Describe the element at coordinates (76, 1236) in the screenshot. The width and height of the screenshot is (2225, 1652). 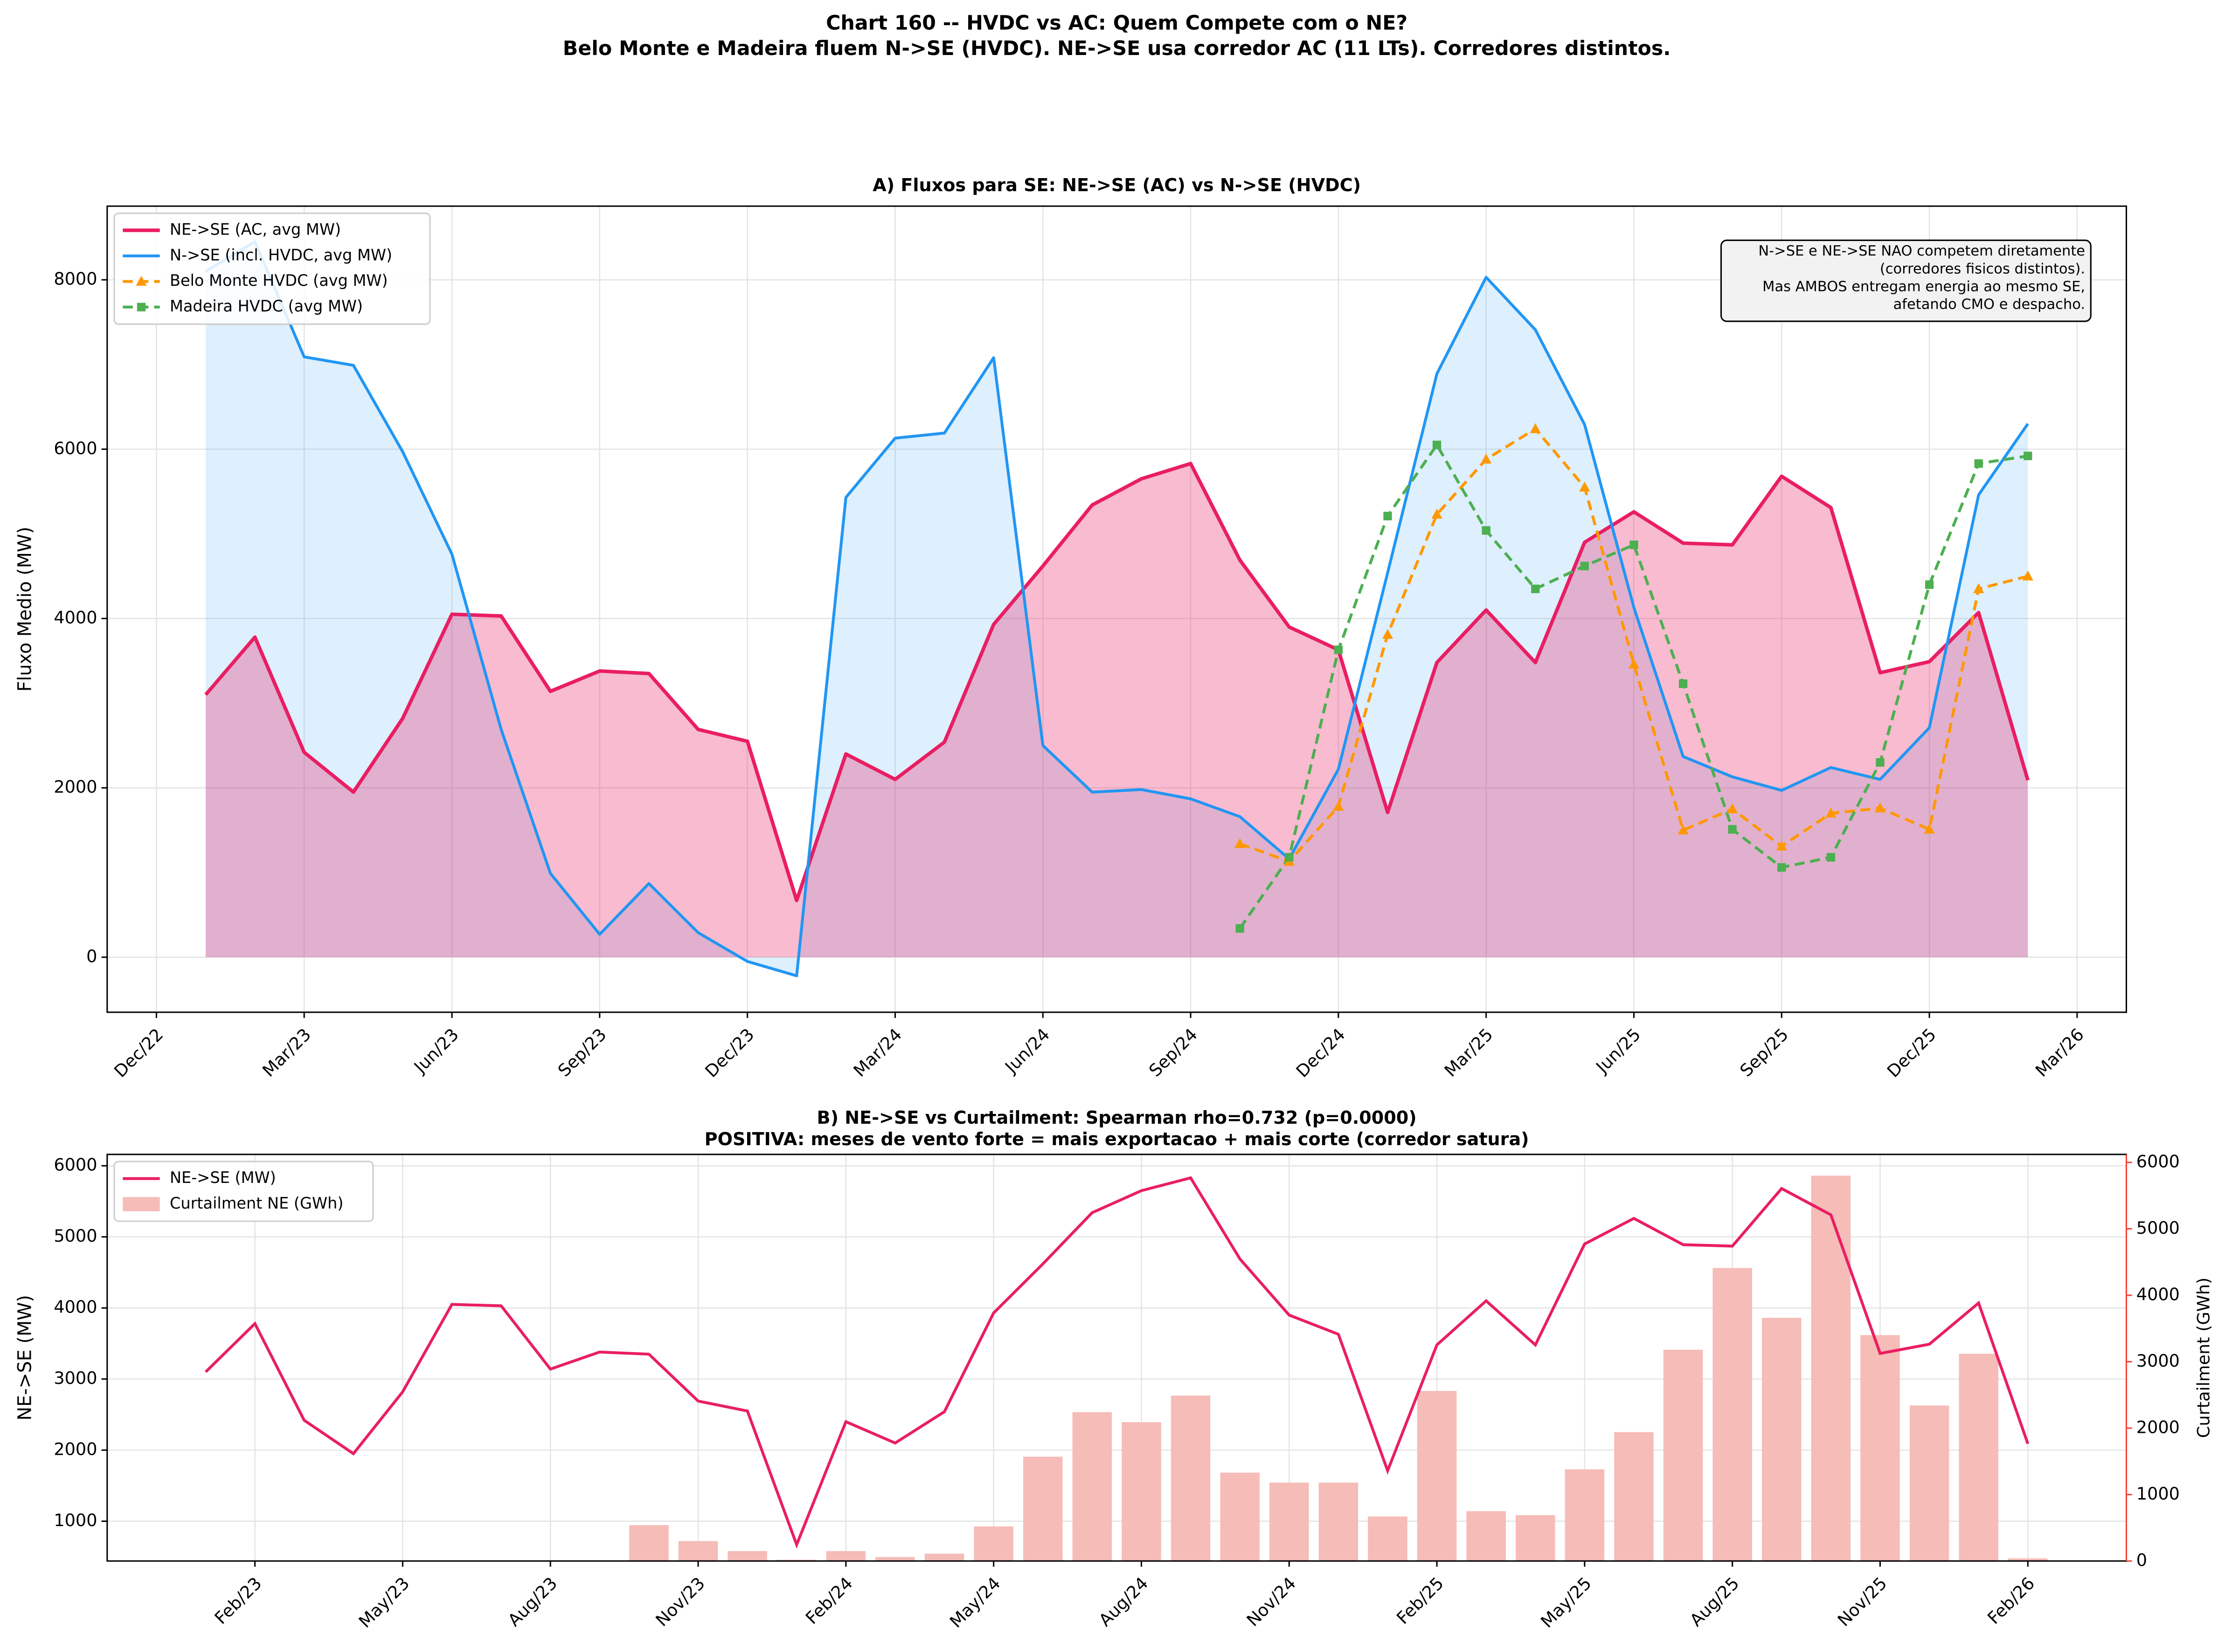
I see `y-tick-label: 5000` at that location.